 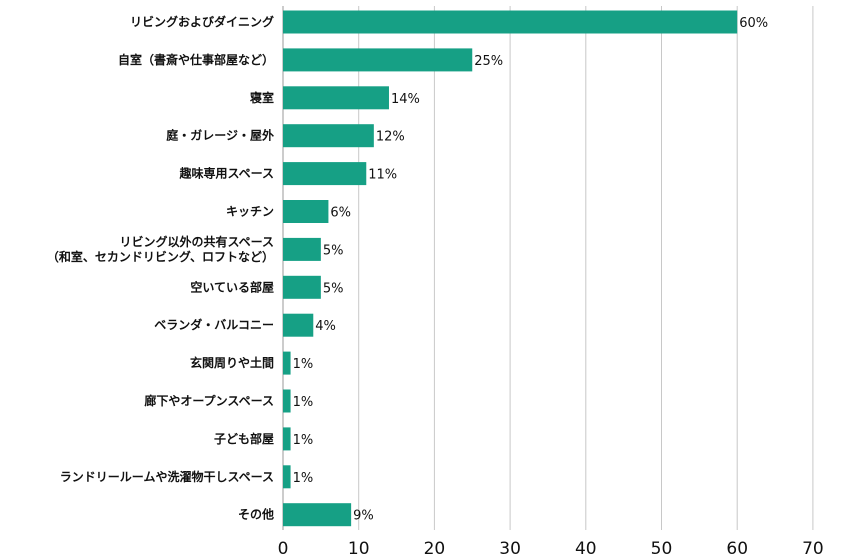 What do you see at coordinates (209, 400) in the screenshot?
I see `category-label: 廊下やオープンスペース` at bounding box center [209, 400].